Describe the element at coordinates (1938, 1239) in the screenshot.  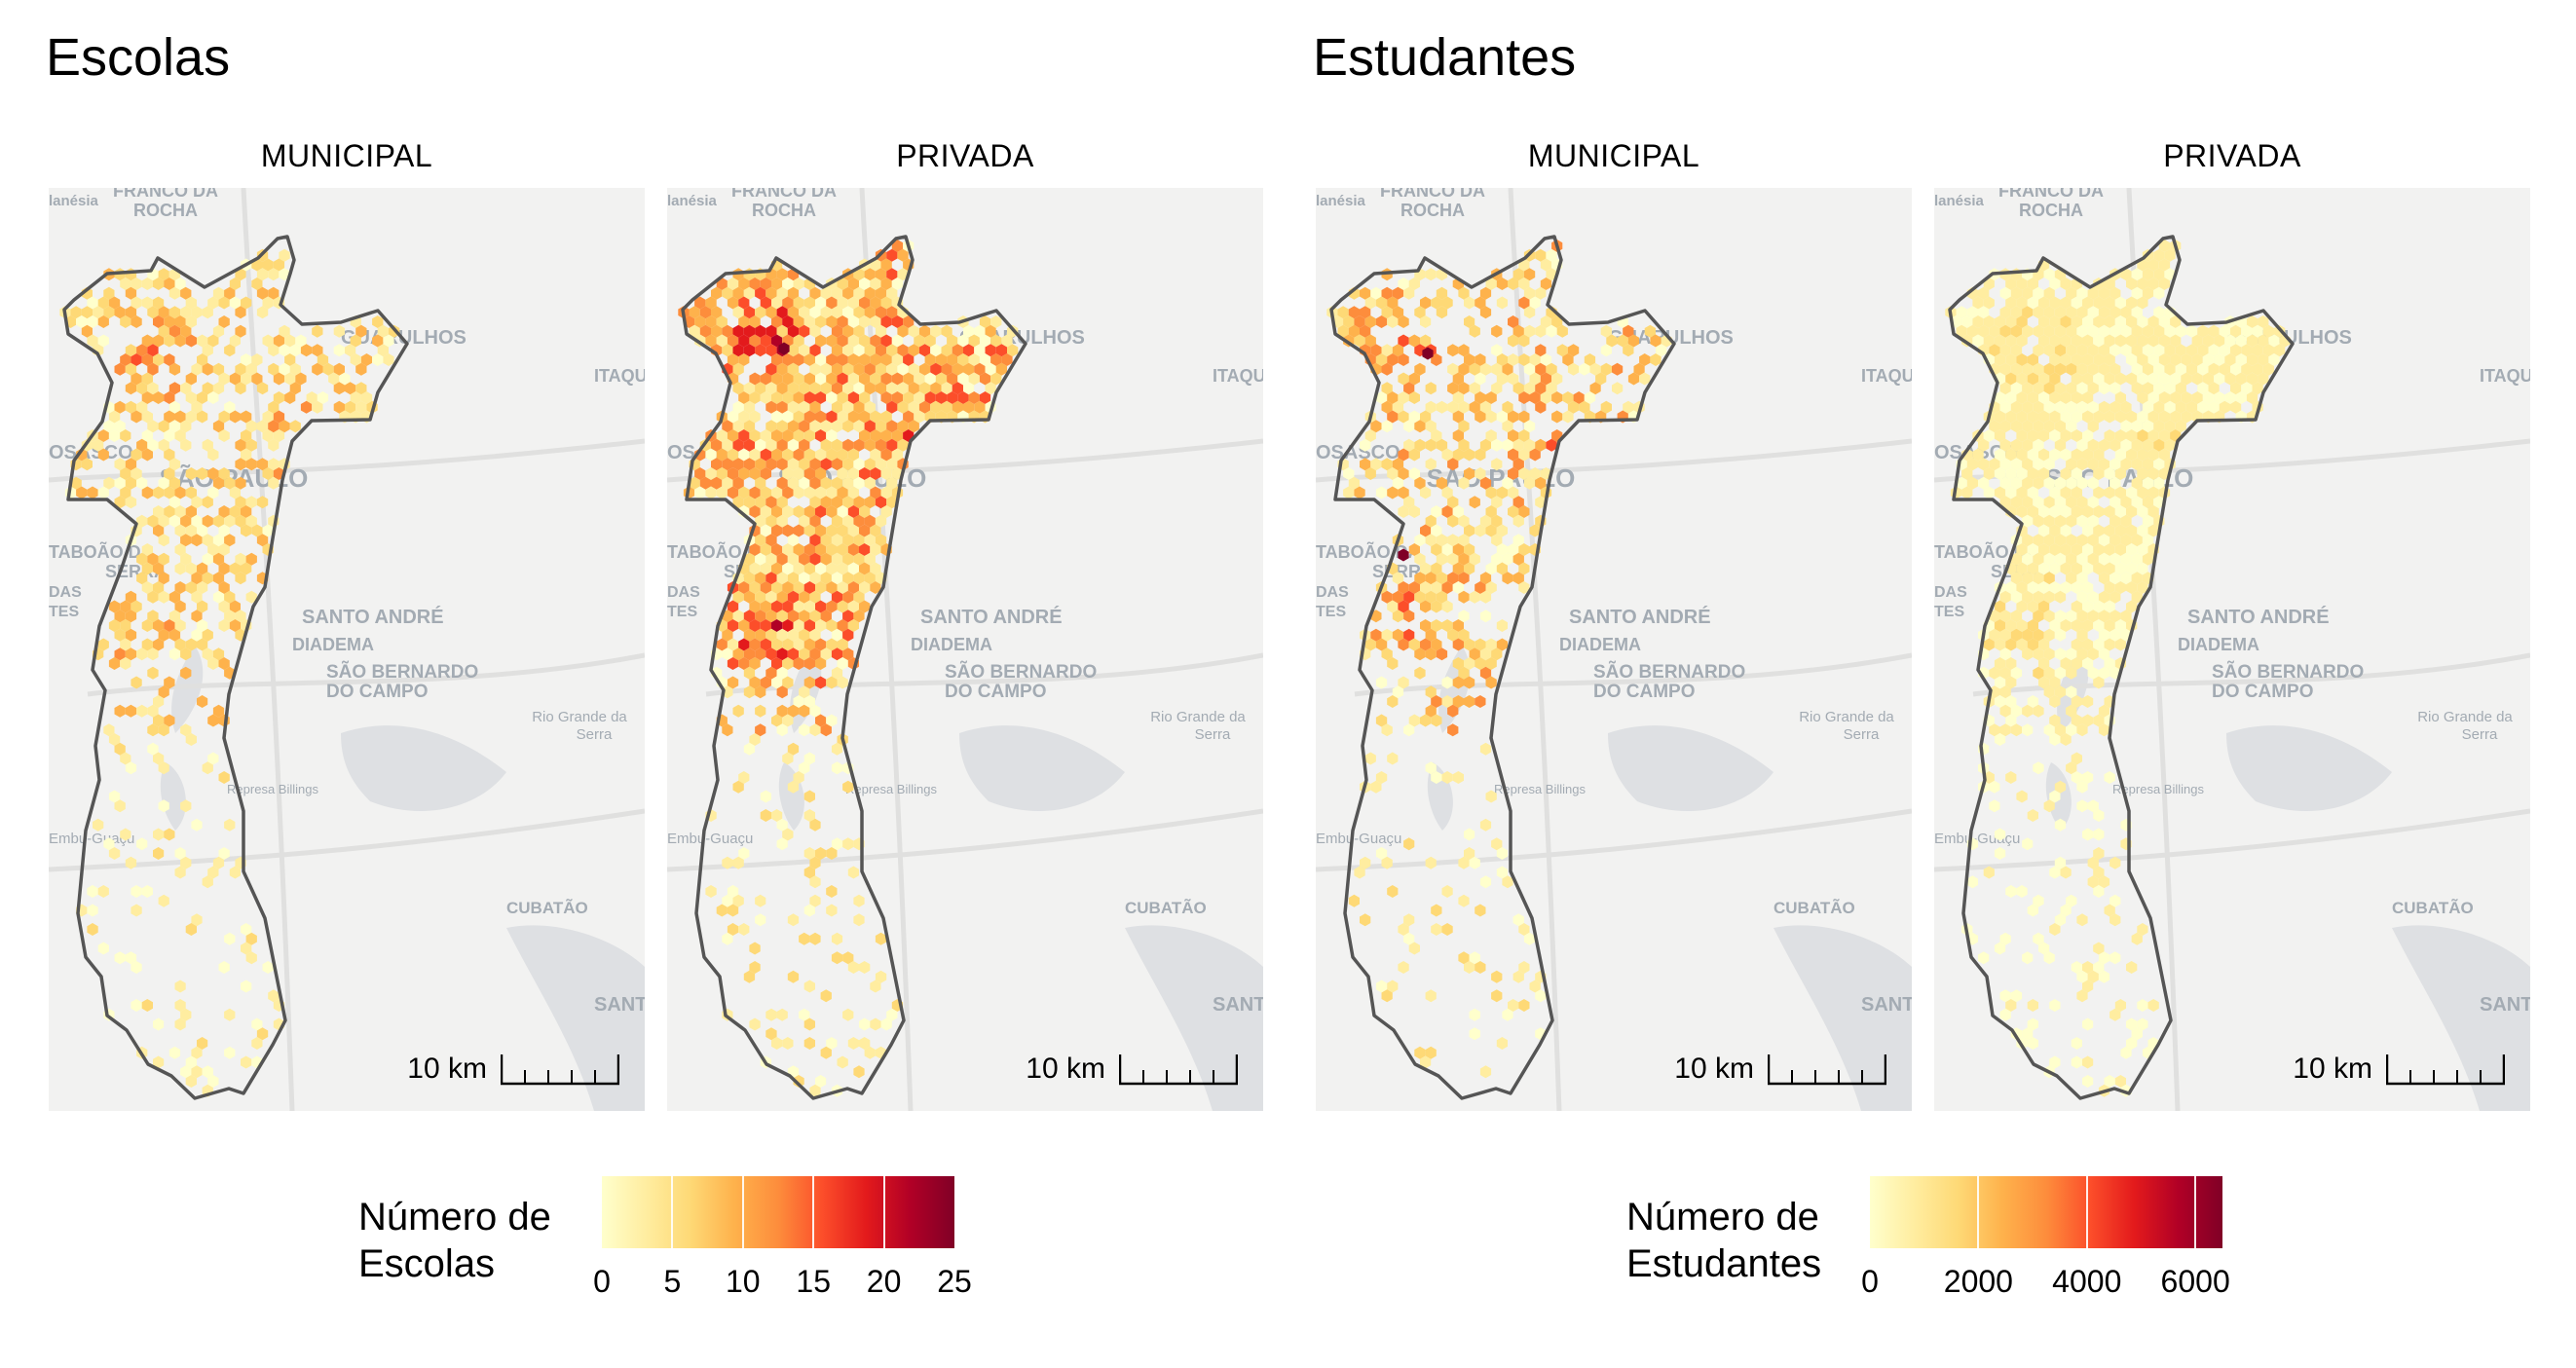
I see `legend-estudantes: Número de Estudantes 0 2000 4000 6000` at that location.